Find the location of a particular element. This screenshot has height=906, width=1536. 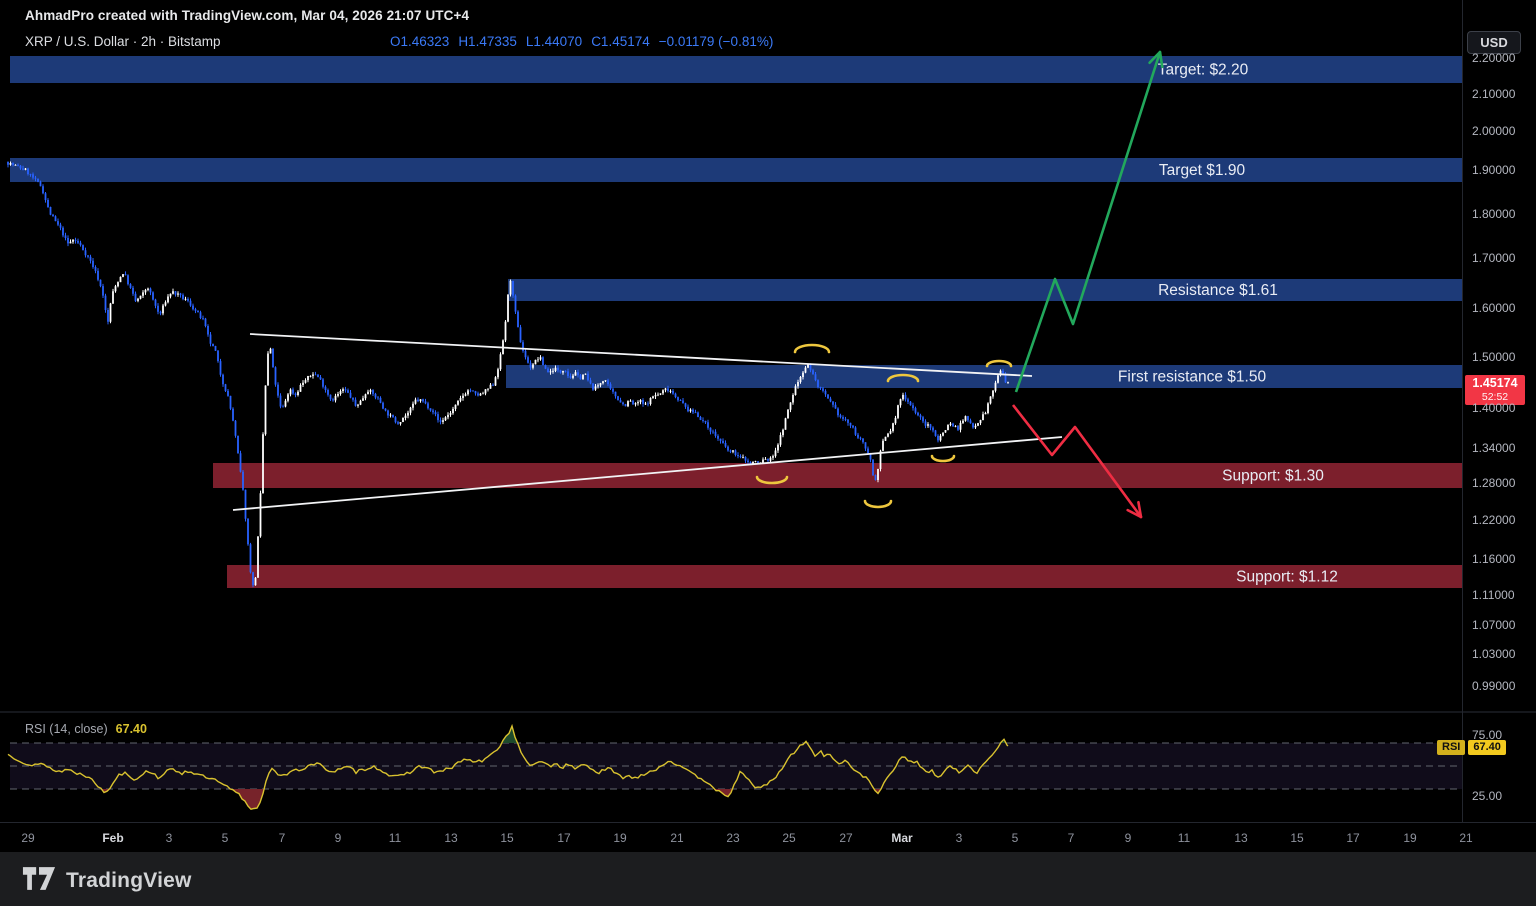

rsi-current-value: 67.40 is located at coordinates (131, 729).